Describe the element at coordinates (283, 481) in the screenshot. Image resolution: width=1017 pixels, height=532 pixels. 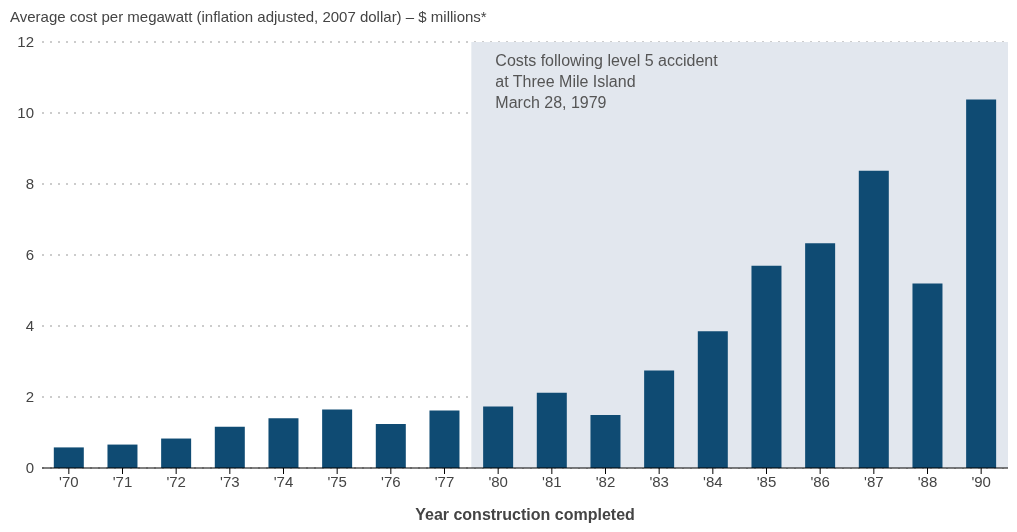
I see `x-tick-label: '74` at that location.